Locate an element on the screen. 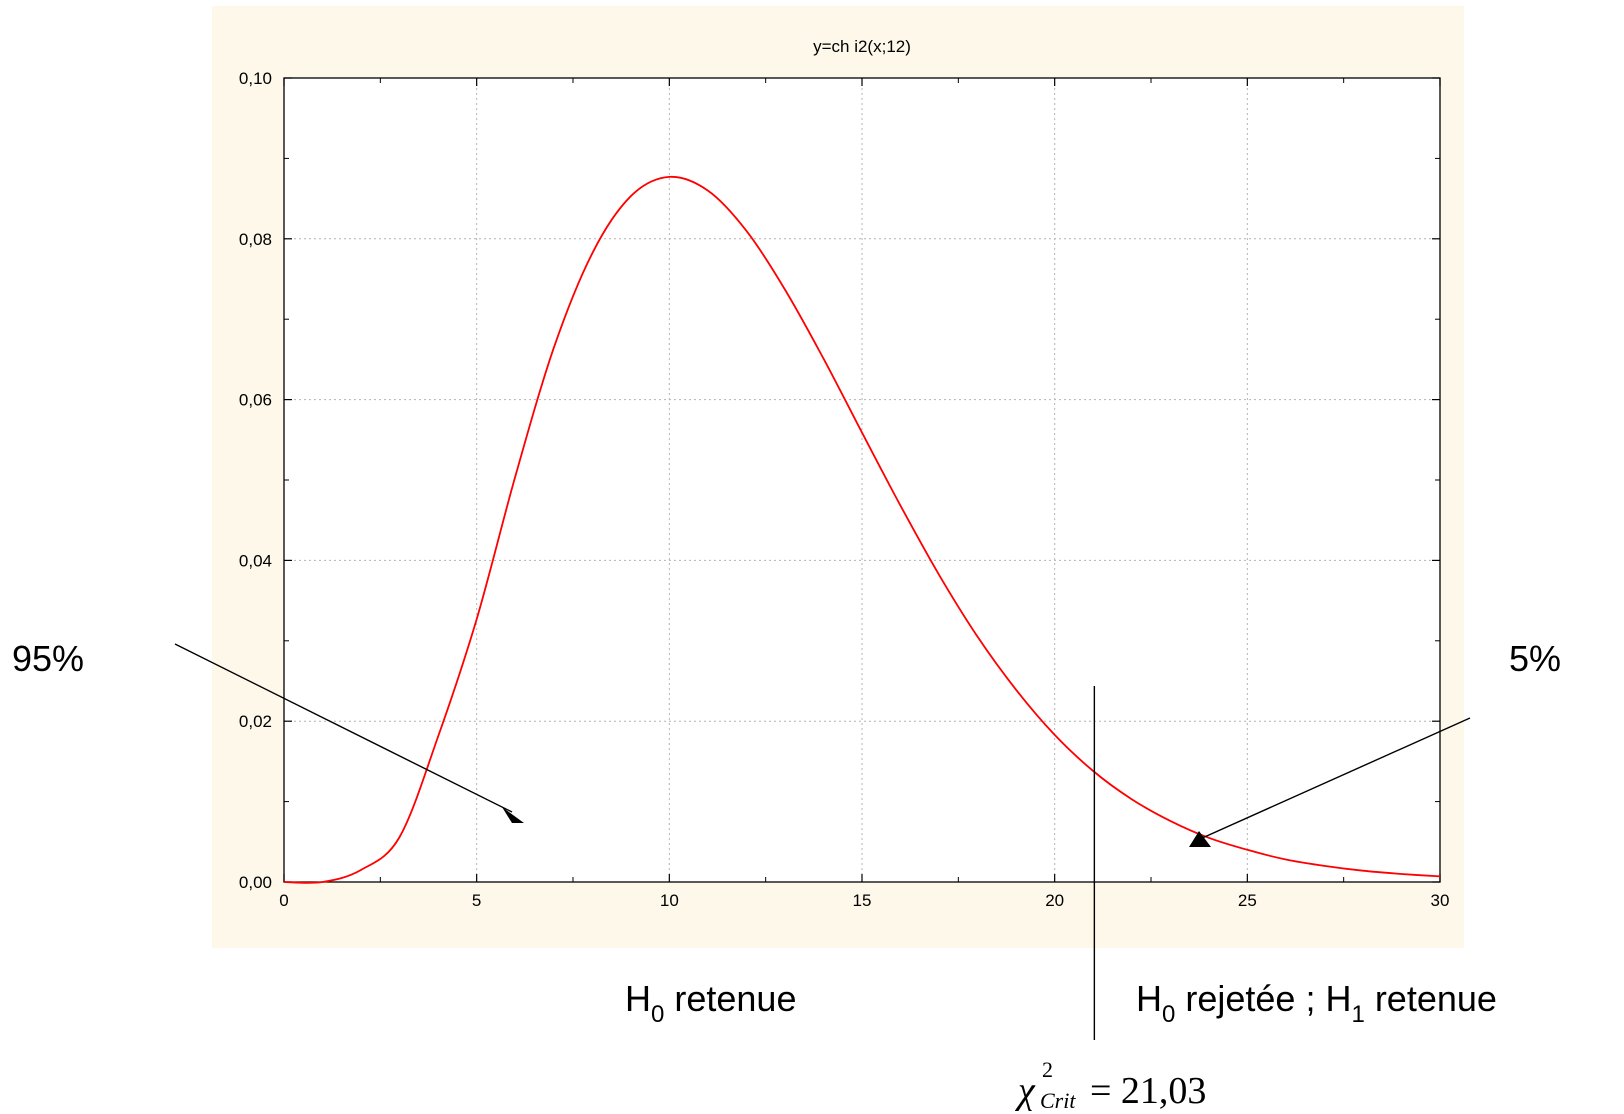 The height and width of the screenshot is (1114, 1624). svg-text: H0 retenue is located at coordinates (710, 1003).